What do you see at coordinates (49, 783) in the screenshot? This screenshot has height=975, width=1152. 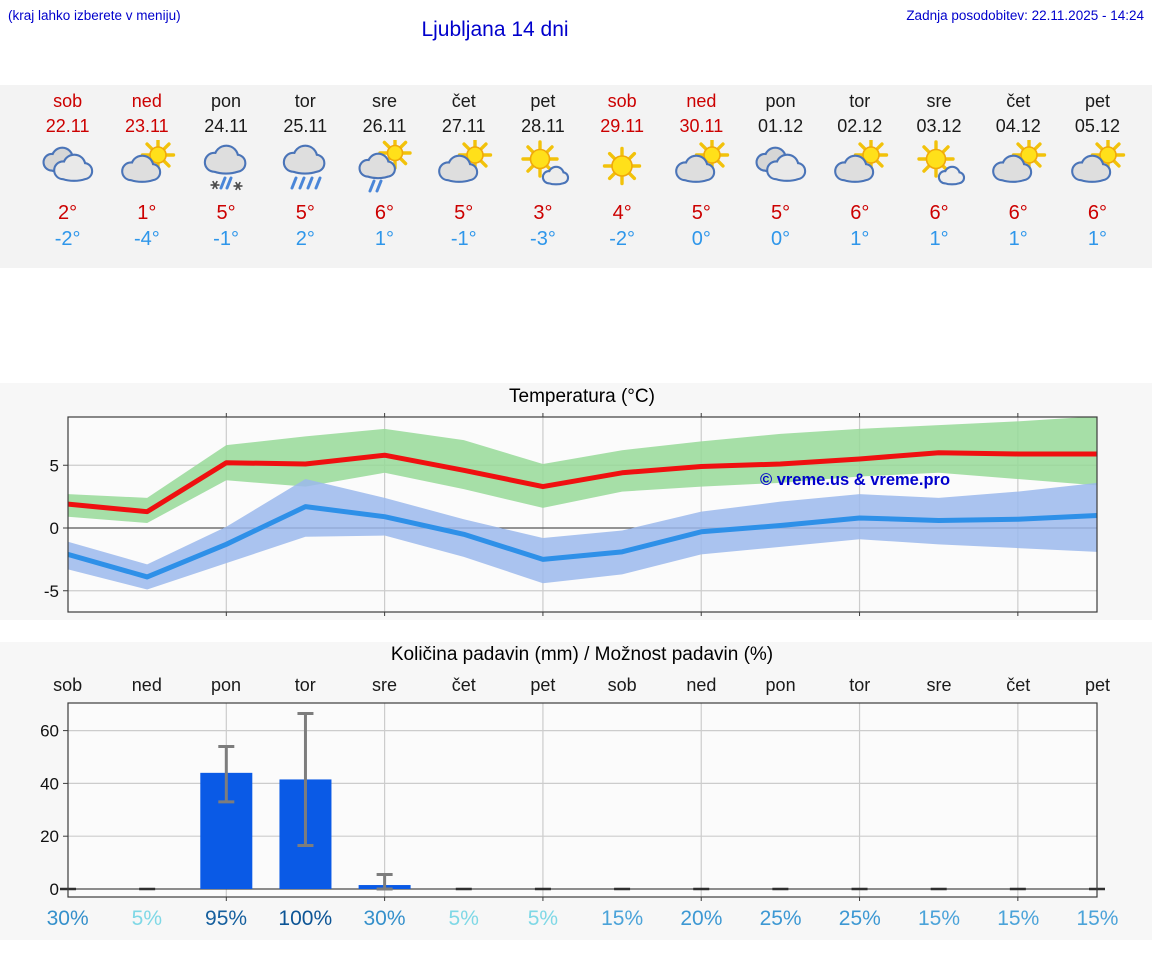 I see `svg-text: 40` at bounding box center [49, 783].